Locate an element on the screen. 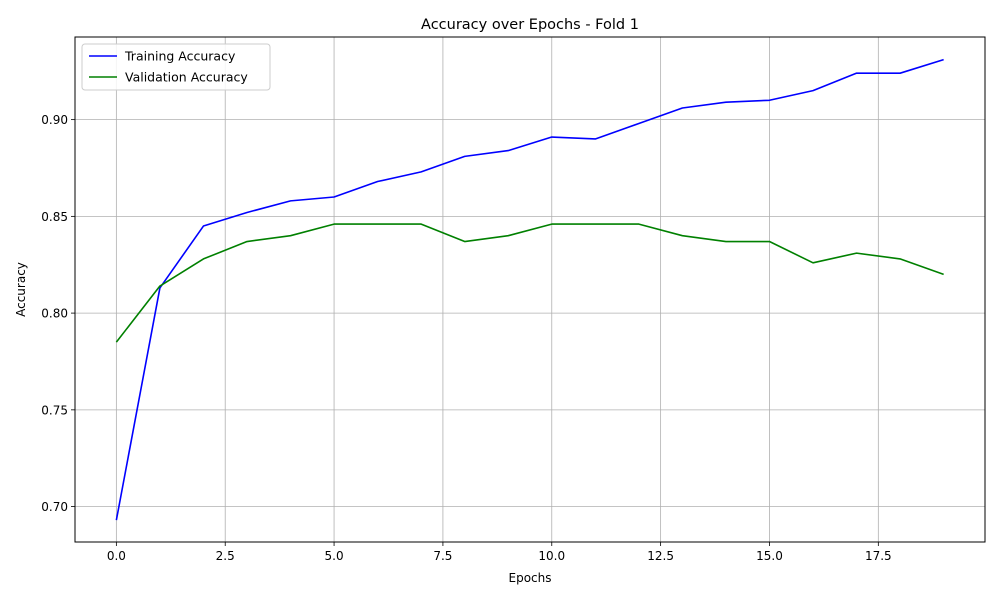 The width and height of the screenshot is (1000, 604). x-tick-label: 12.5 is located at coordinates (660, 556).